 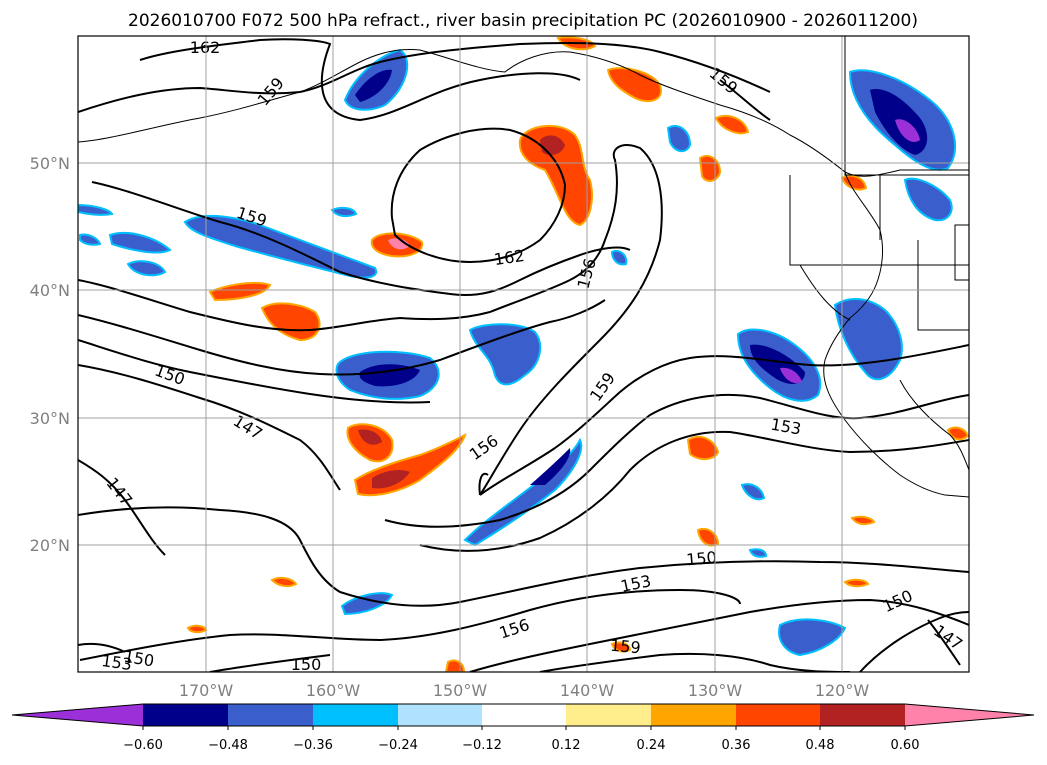 I want to click on colorbar-tick-label: 0.12, so click(x=566, y=745).